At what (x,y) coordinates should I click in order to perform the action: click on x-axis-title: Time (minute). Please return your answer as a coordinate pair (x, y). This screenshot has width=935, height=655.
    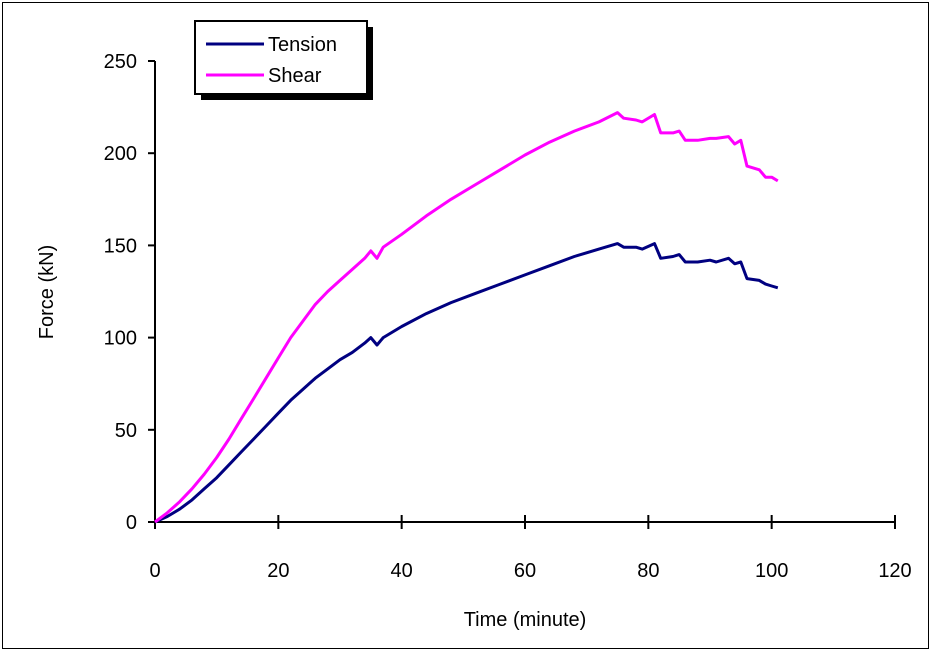
    Looking at the image, I should click on (525, 620).